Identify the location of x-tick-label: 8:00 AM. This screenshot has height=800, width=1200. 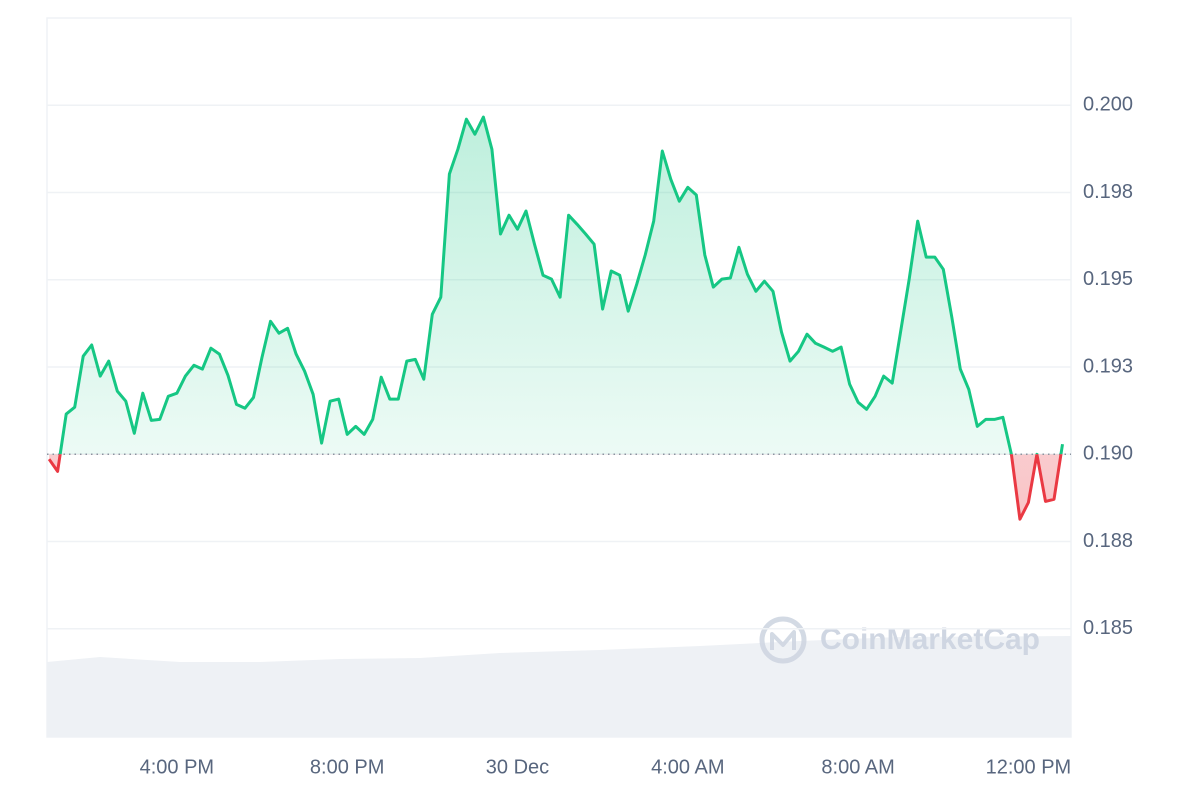
(857, 767).